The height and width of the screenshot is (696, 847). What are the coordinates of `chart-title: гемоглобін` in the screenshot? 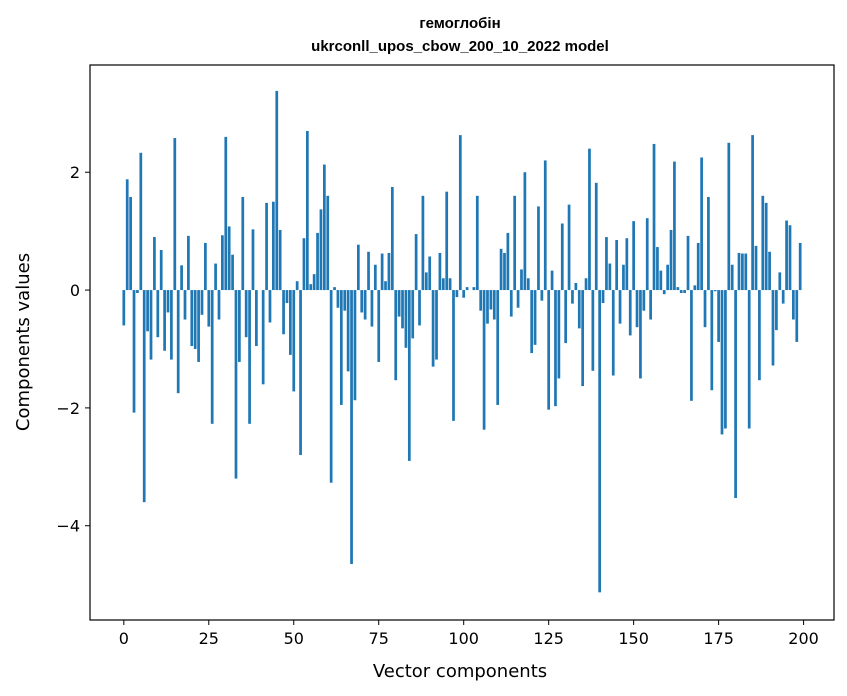 It's located at (459, 23).